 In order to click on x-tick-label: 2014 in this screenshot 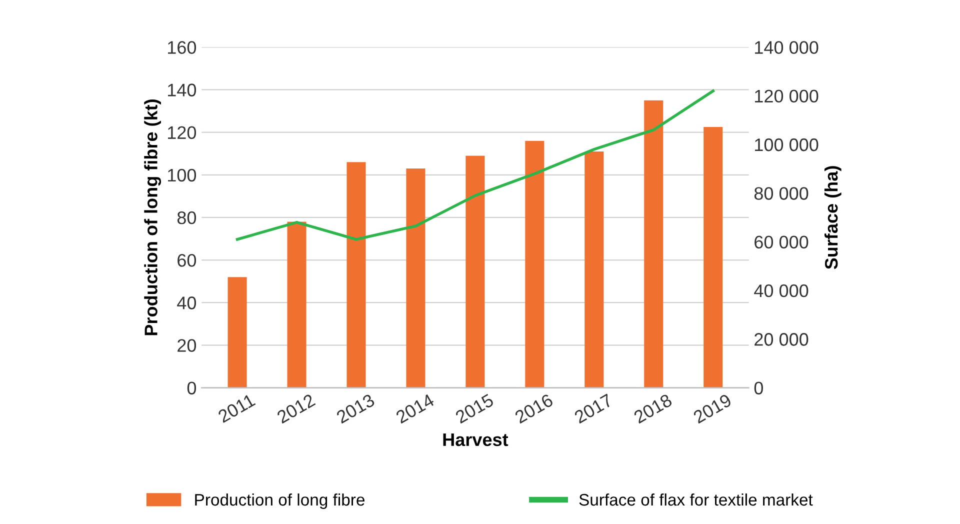, I will do `click(415, 408)`.